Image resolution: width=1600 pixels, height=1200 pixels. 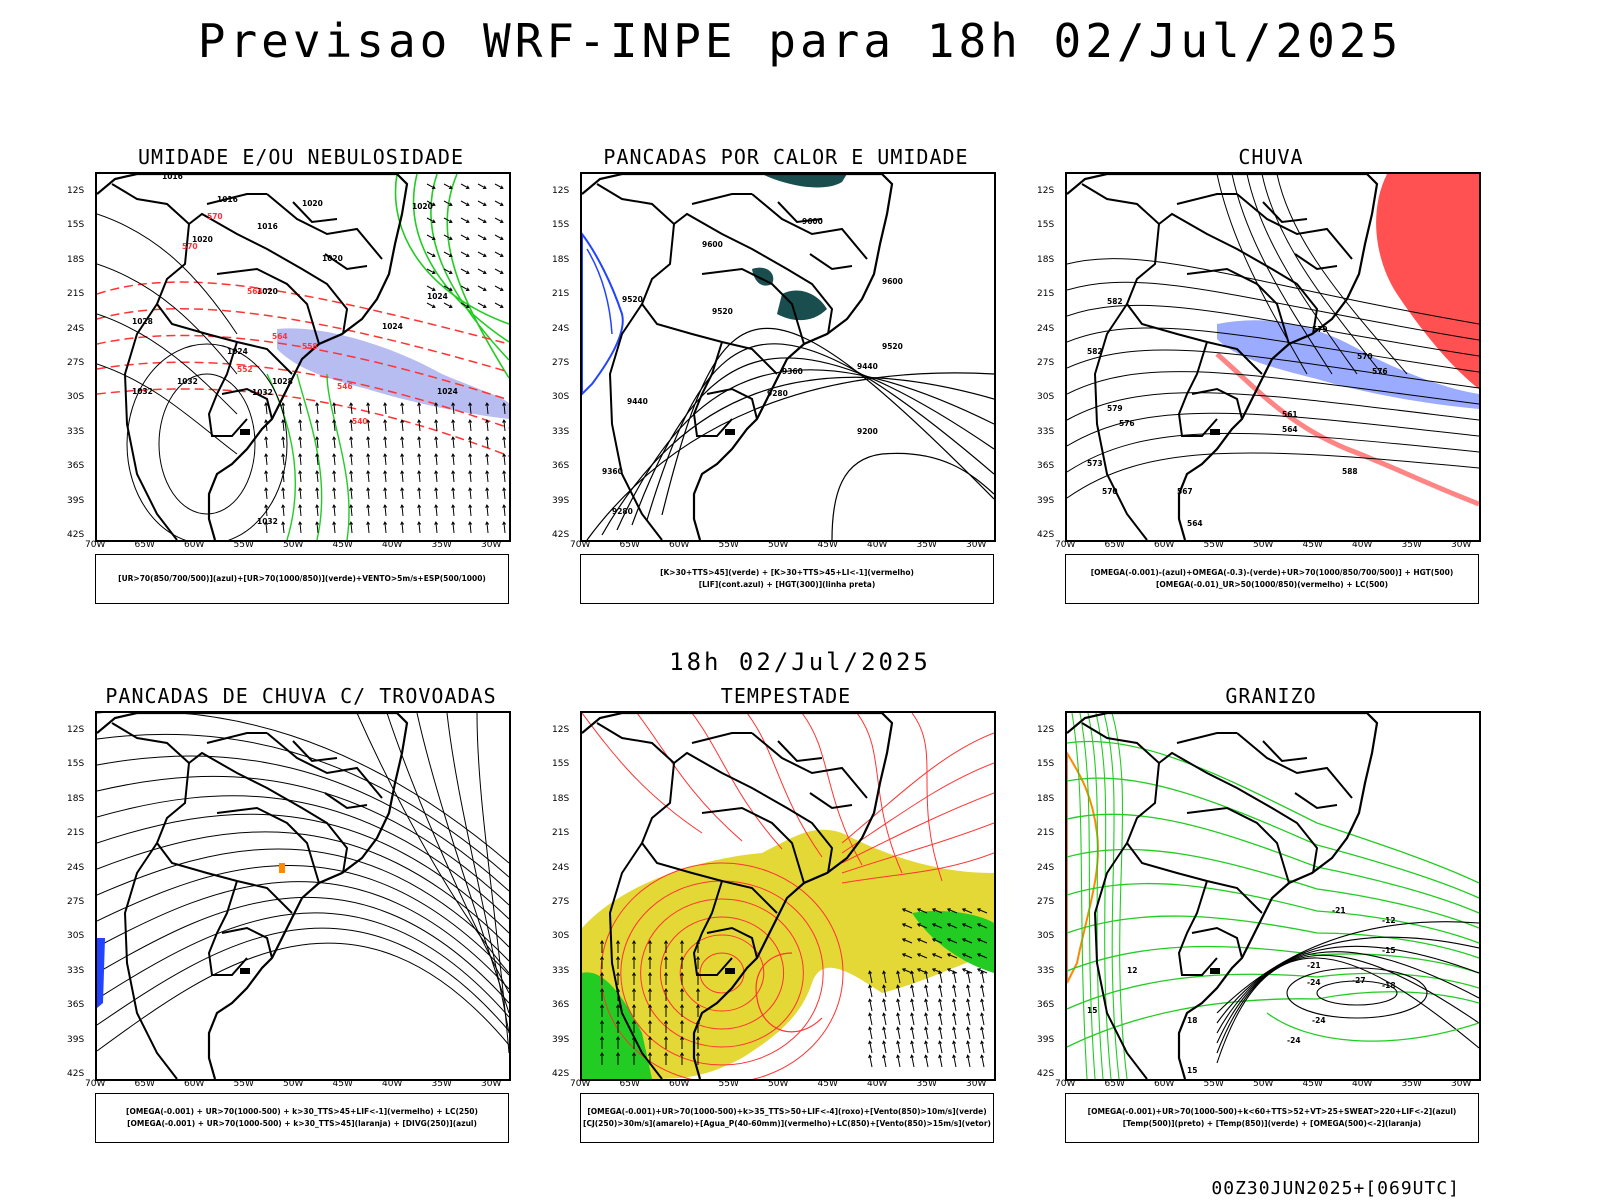 I want to click on contour-label: 552, so click(x=245, y=369).